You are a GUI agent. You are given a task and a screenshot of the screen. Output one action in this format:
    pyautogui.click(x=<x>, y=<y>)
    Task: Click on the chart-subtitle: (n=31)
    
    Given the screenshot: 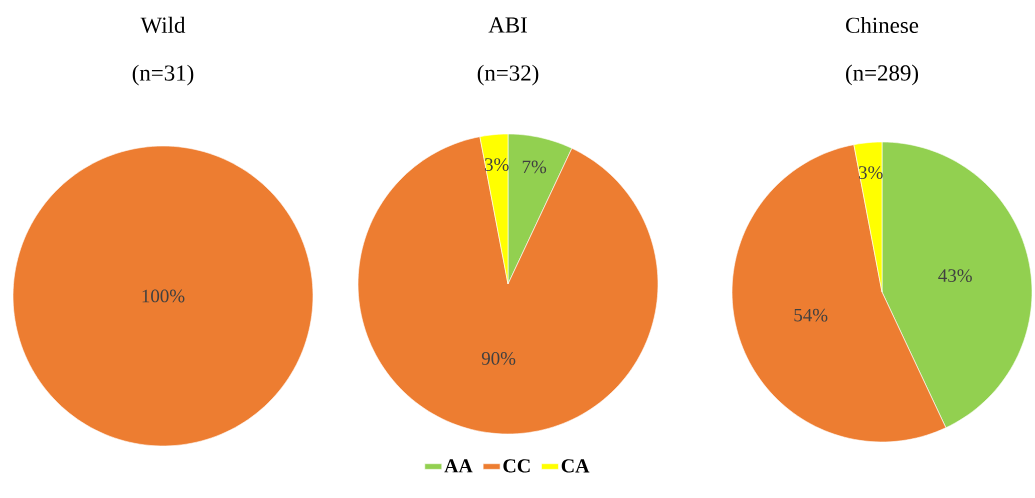 What is the action you would take?
    pyautogui.click(x=163, y=75)
    